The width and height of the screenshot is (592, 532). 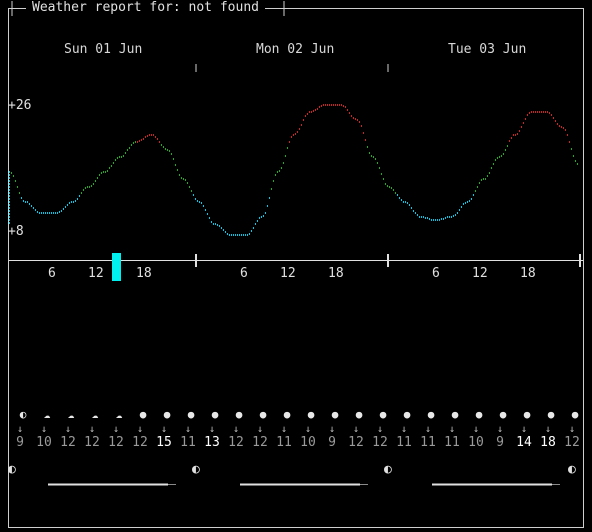 What do you see at coordinates (103, 49) in the screenshot?
I see `day-label-1: Sun 01 Jun` at bounding box center [103, 49].